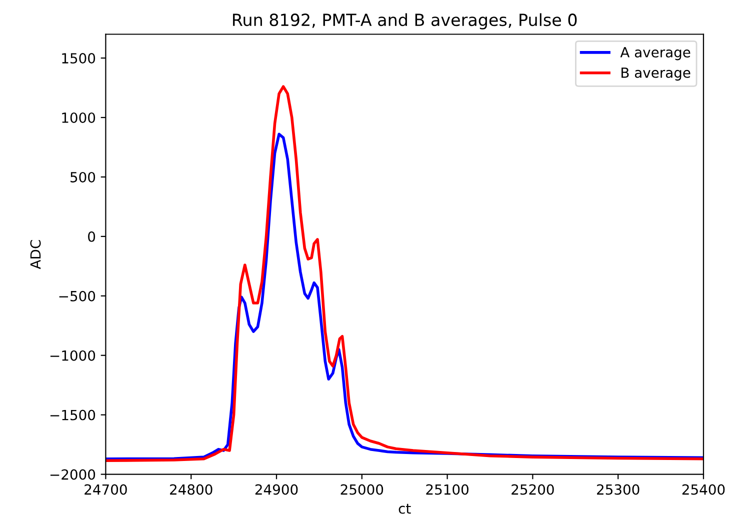  Describe the element at coordinates (362, 489) in the screenshot. I see `x-tick-label: 25000` at that location.